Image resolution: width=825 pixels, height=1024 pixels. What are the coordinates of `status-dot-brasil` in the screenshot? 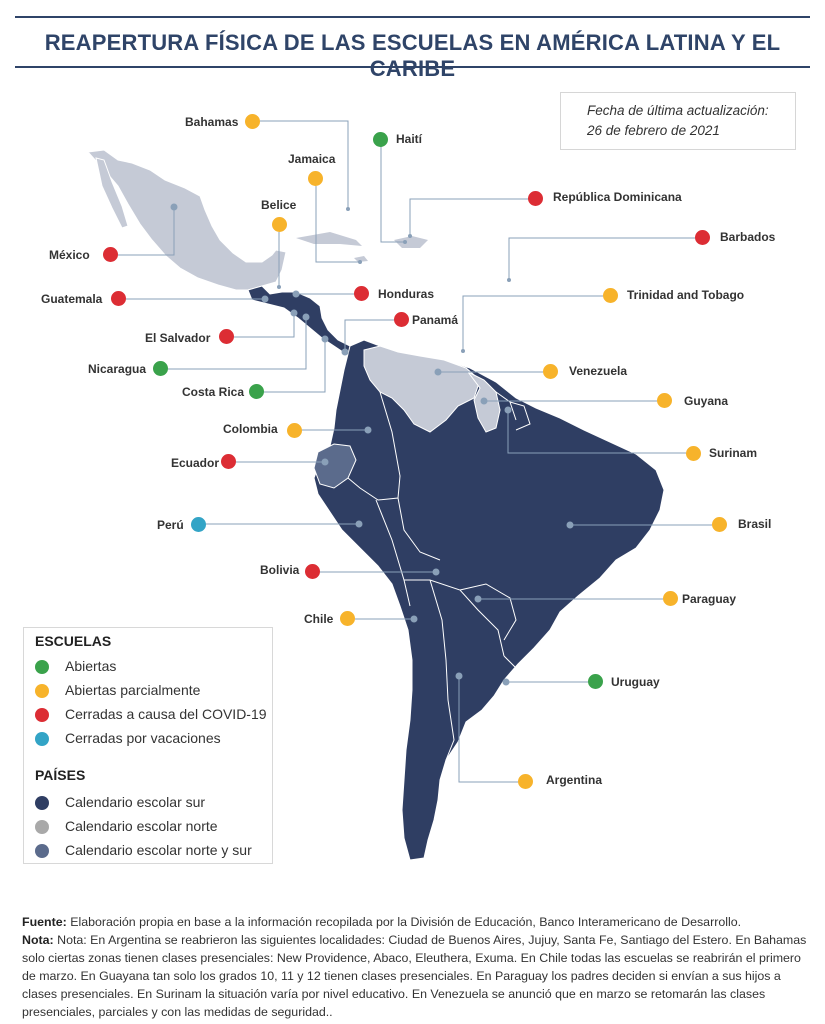 It's located at (719, 524).